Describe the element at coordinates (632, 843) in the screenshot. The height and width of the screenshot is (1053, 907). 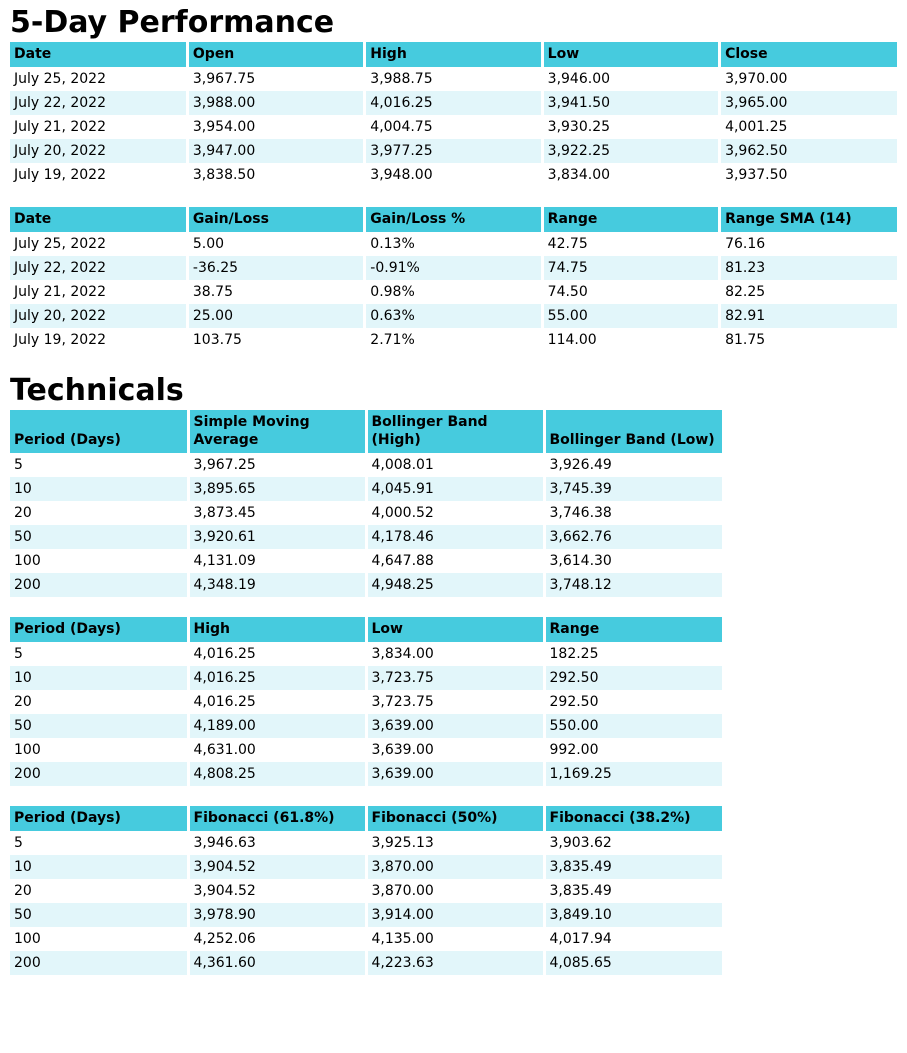
I see `table-cell: 3,903.62` at that location.